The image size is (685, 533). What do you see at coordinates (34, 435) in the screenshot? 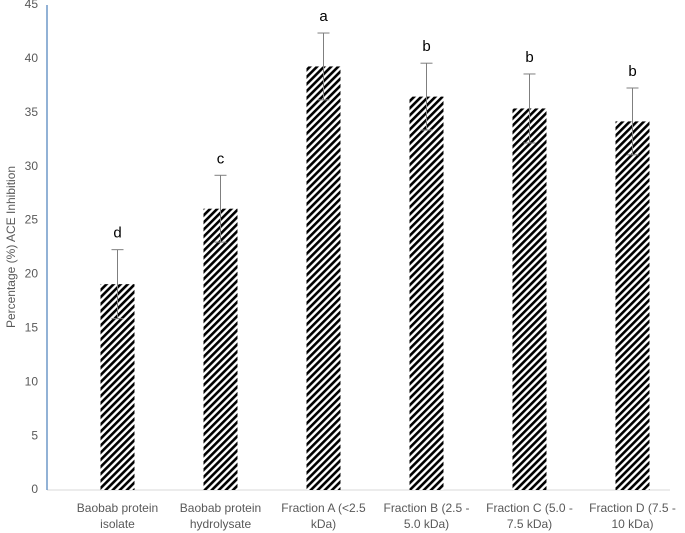
I see `y-tick-label: 5` at bounding box center [34, 435].